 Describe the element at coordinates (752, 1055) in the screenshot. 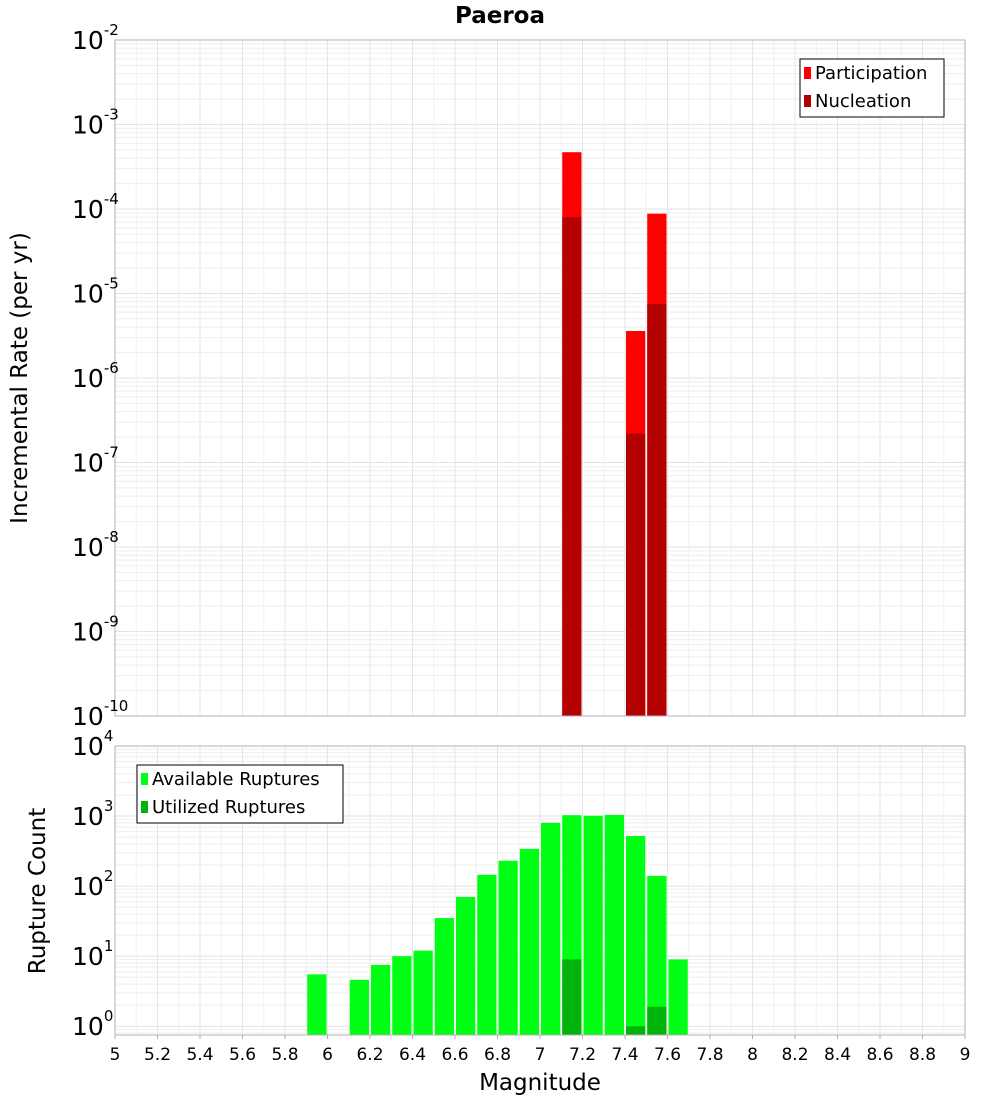

I see `x-tick-label: 8` at that location.